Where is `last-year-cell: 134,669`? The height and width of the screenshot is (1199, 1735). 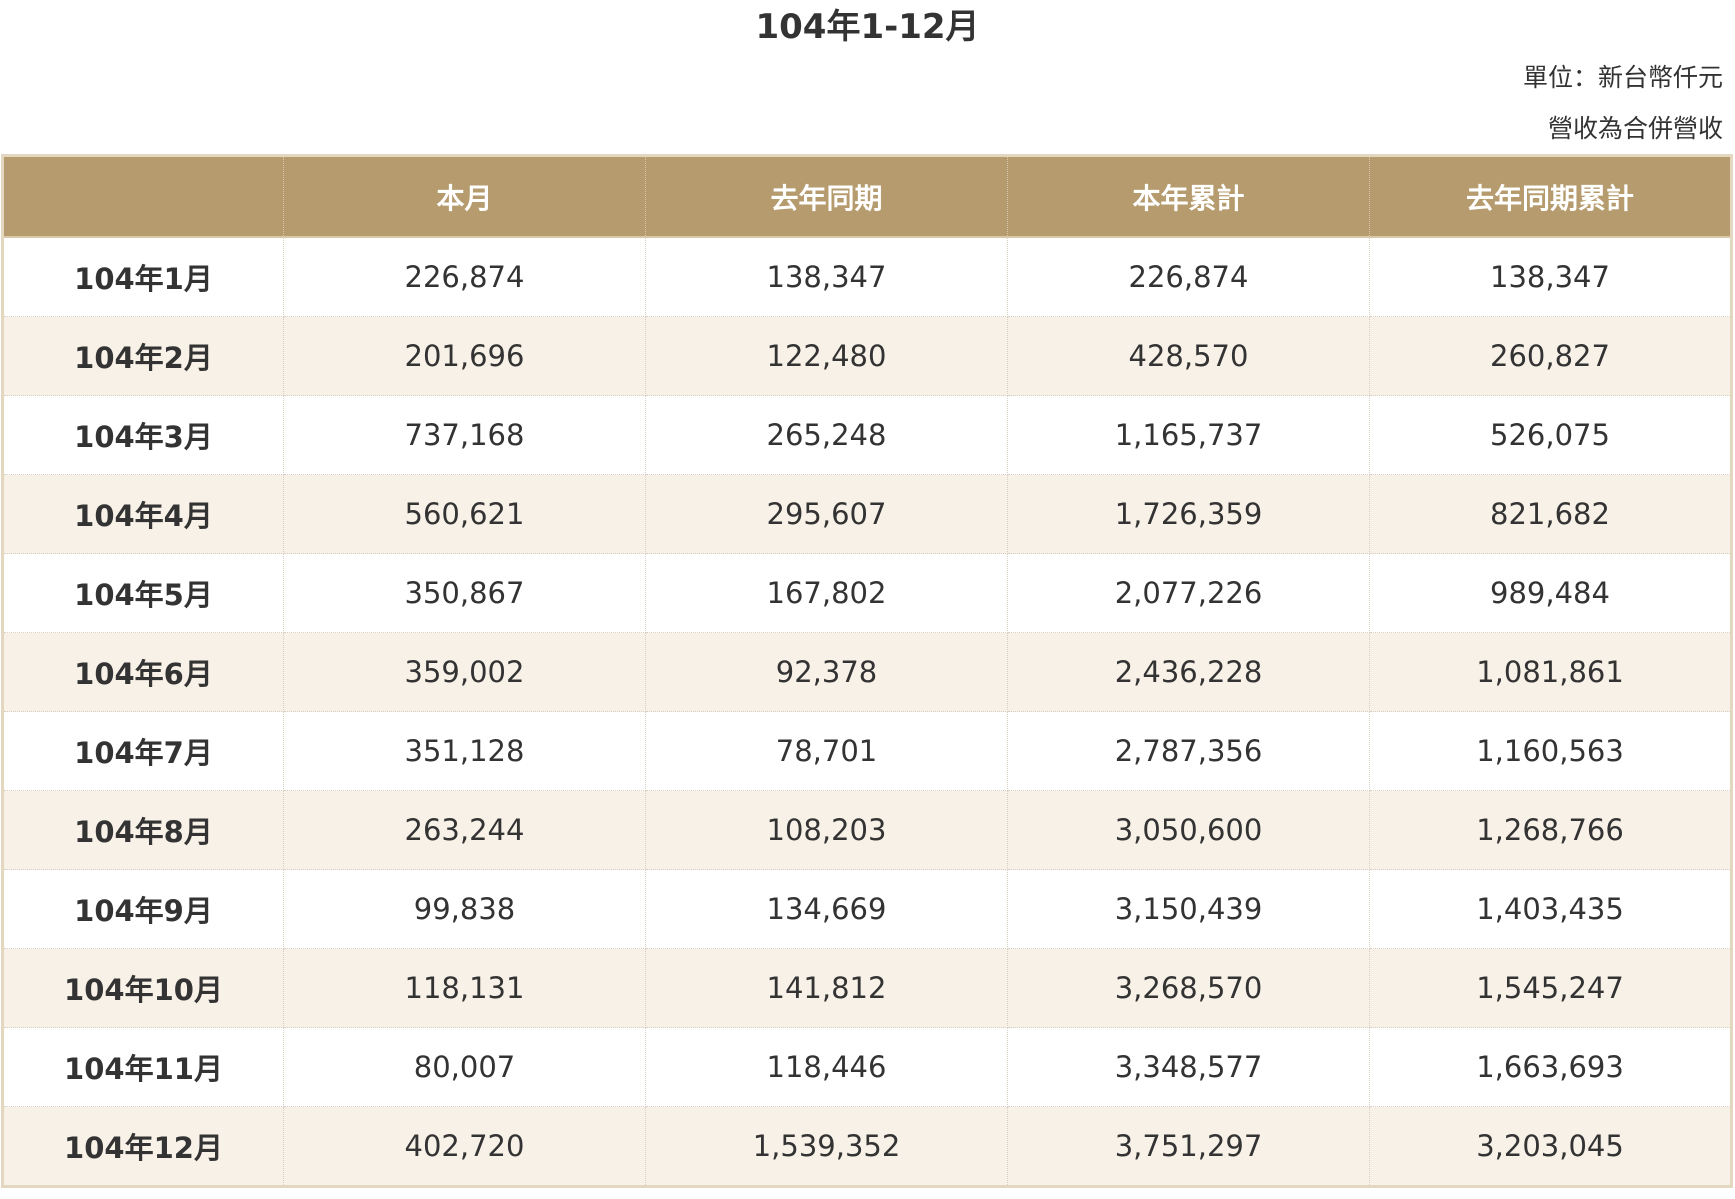
last-year-cell: 134,669 is located at coordinates (826, 909).